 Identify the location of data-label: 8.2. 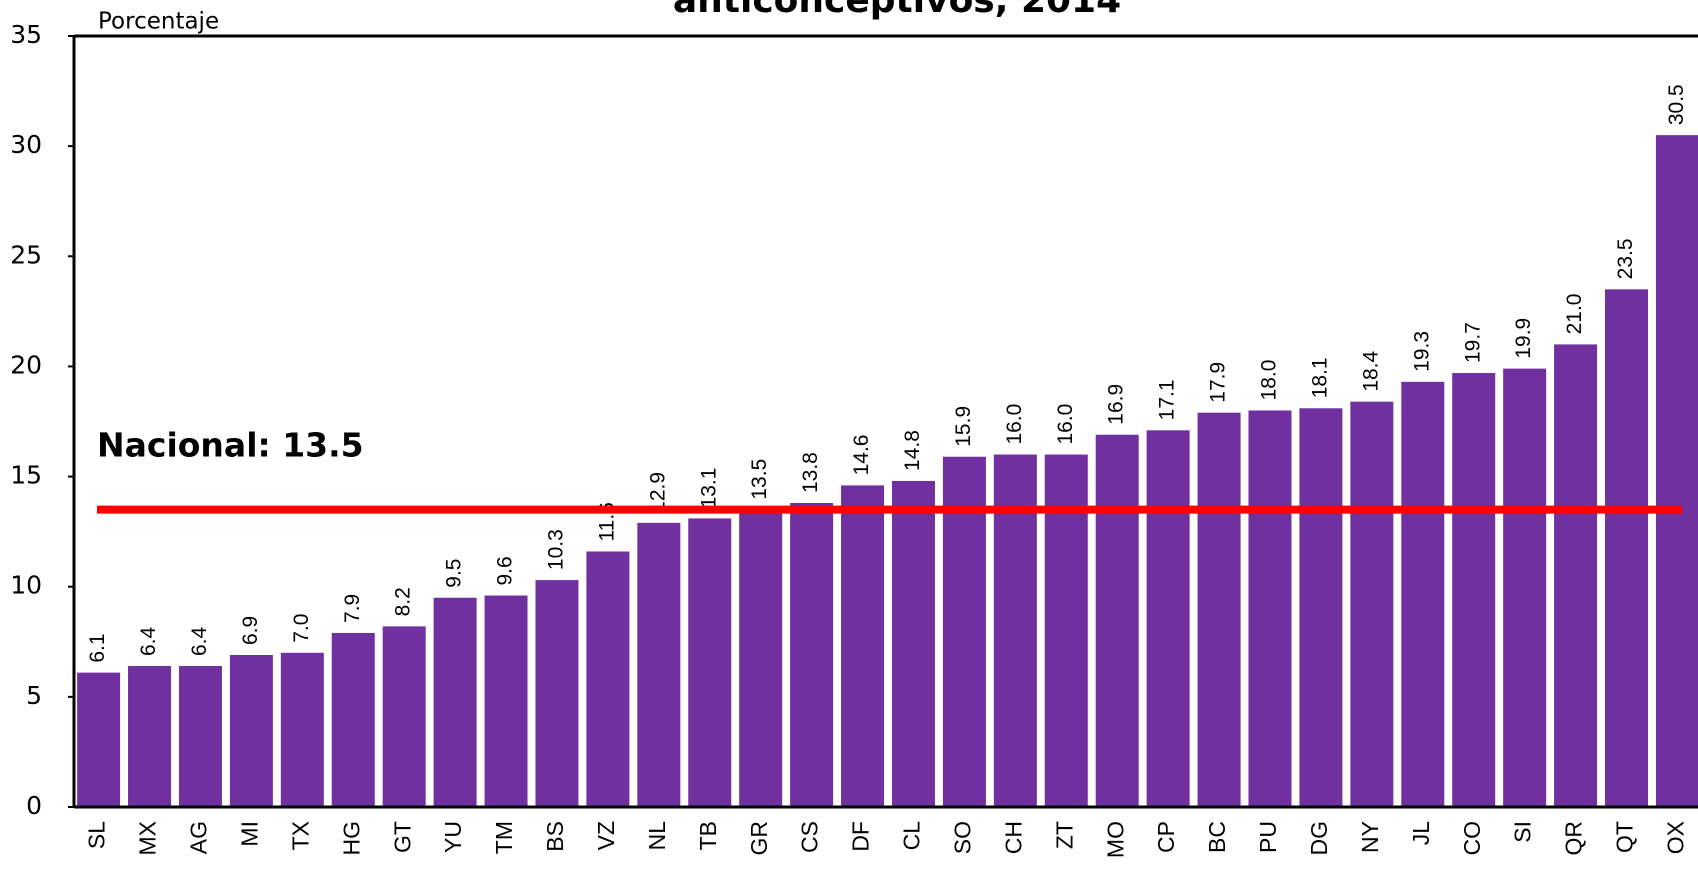
(403, 601).